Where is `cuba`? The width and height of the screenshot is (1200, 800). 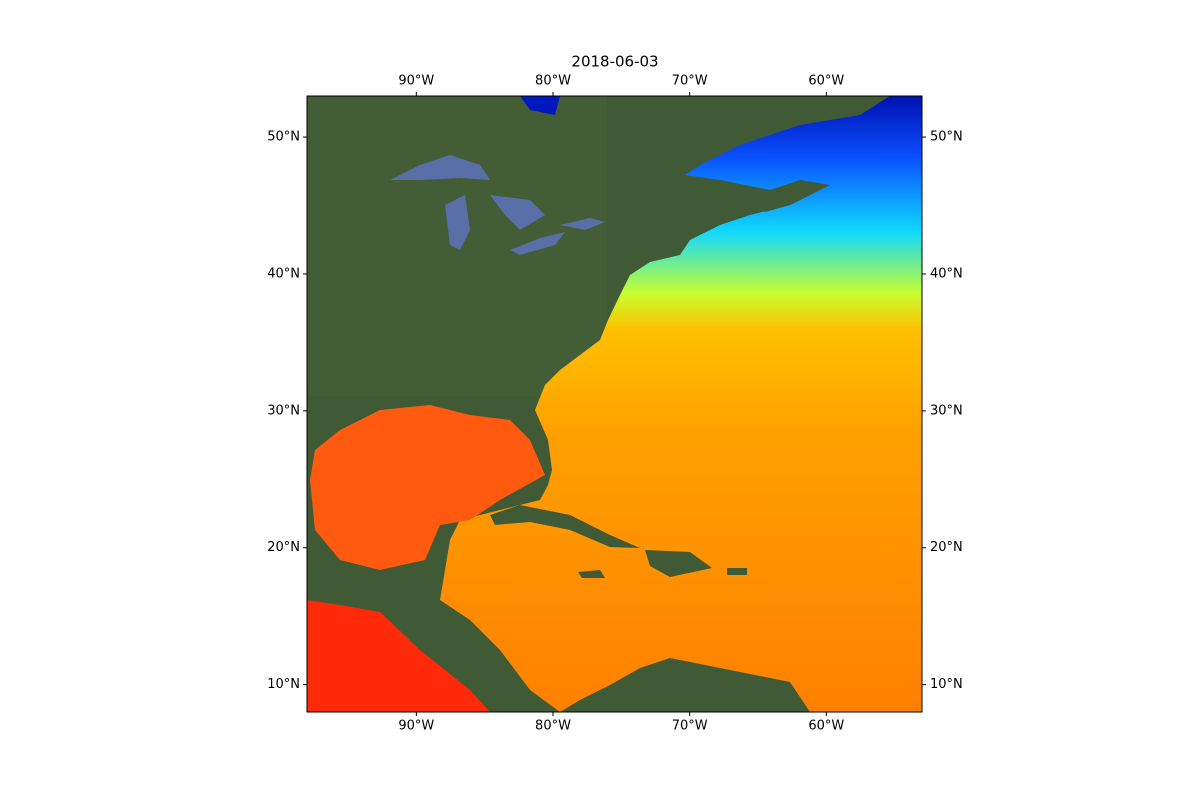 cuba is located at coordinates (565, 526).